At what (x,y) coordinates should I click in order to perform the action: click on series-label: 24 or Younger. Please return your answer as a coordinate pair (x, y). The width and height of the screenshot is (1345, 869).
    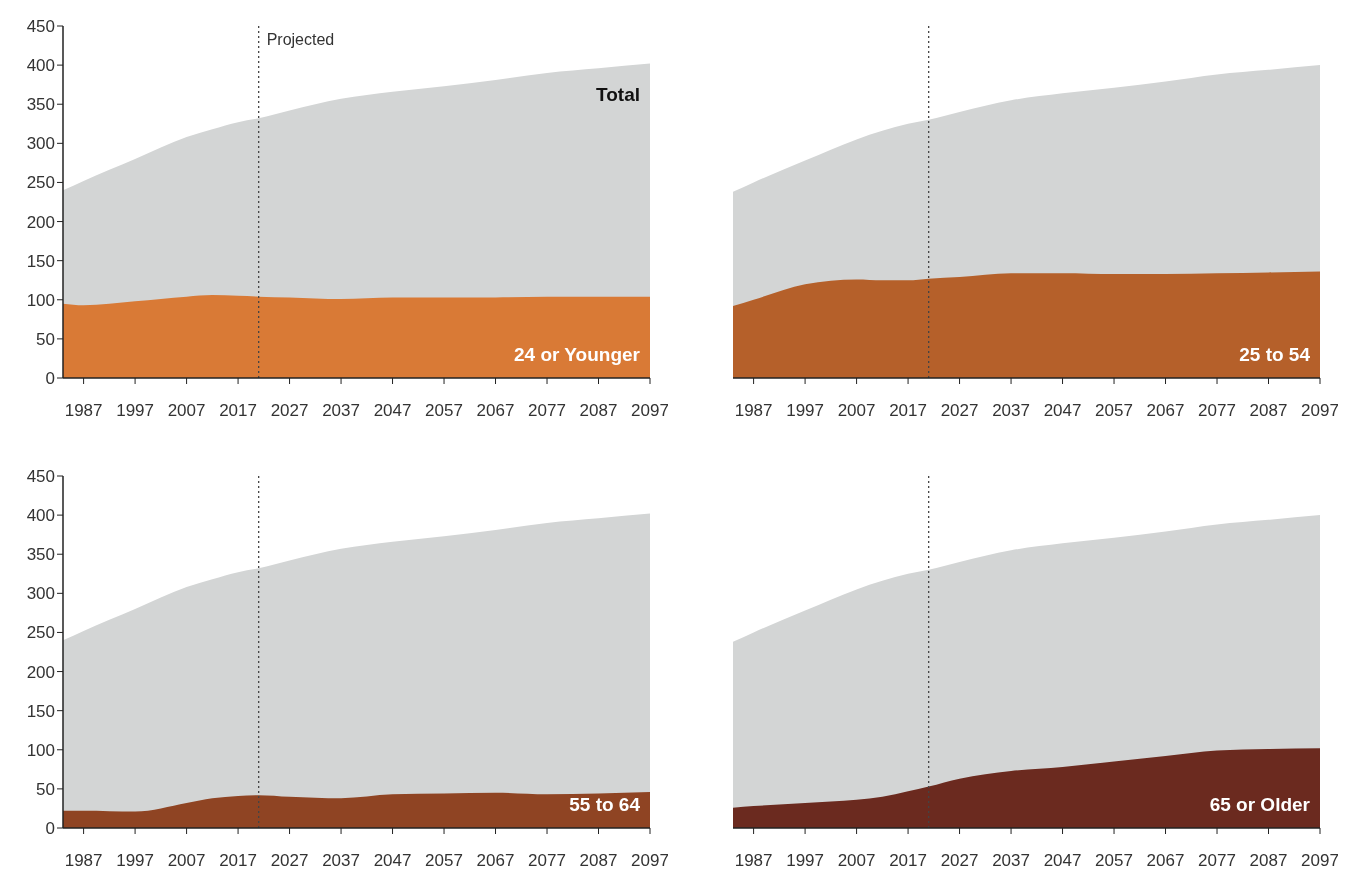
    Looking at the image, I should click on (577, 355).